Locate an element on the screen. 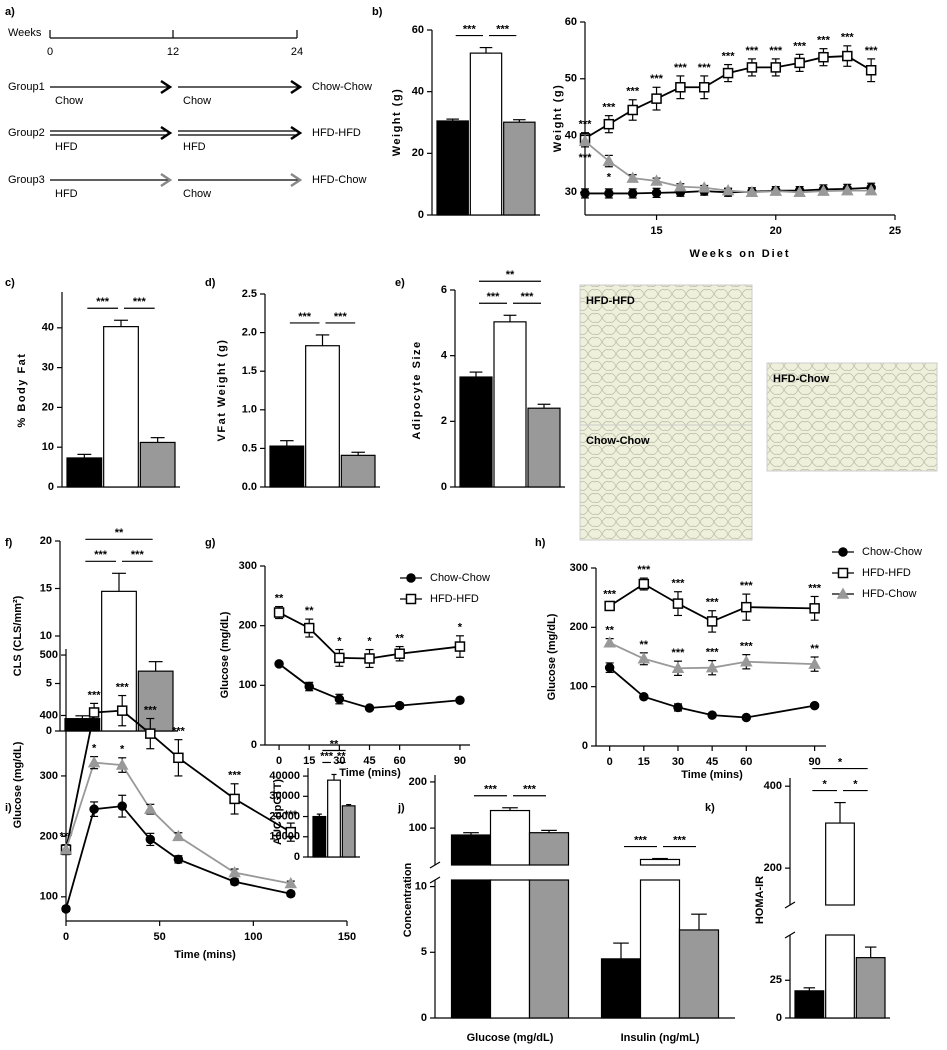 Image resolution: width=947 pixels, height=1050 pixels. micrograph is located at coordinates (852, 417).